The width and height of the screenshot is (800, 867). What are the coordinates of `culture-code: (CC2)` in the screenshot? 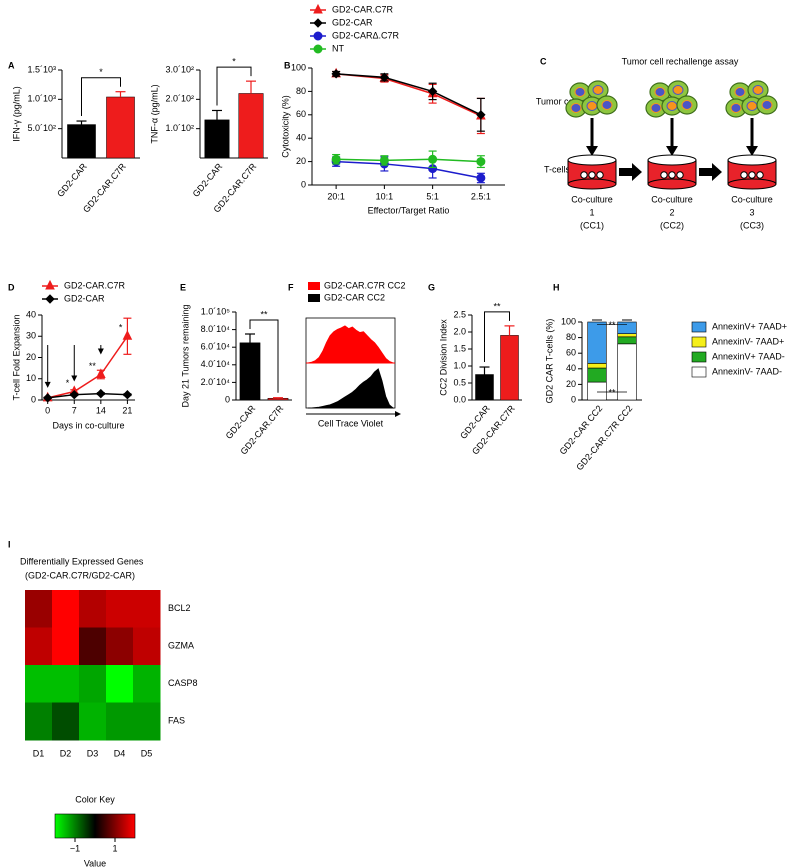 It's located at (672, 225).